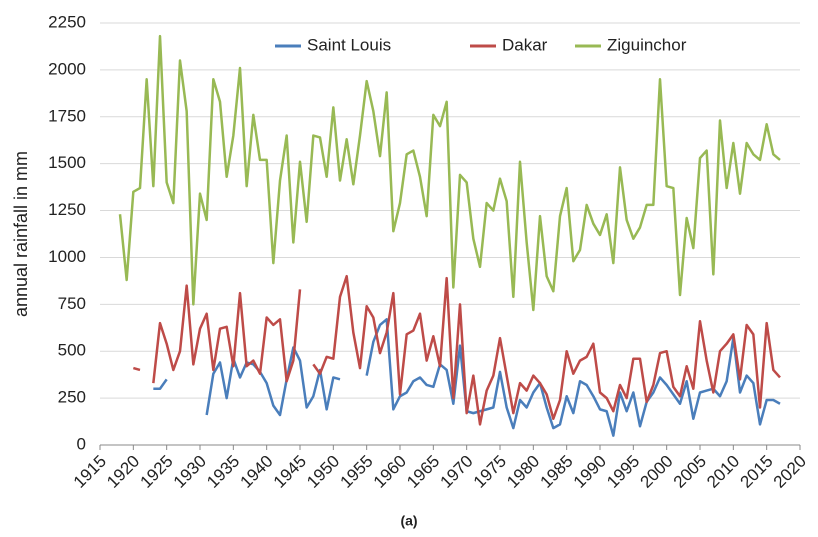 The image size is (818, 537). What do you see at coordinates (290, 472) in the screenshot?
I see `x-tick-label: 1945` at bounding box center [290, 472].